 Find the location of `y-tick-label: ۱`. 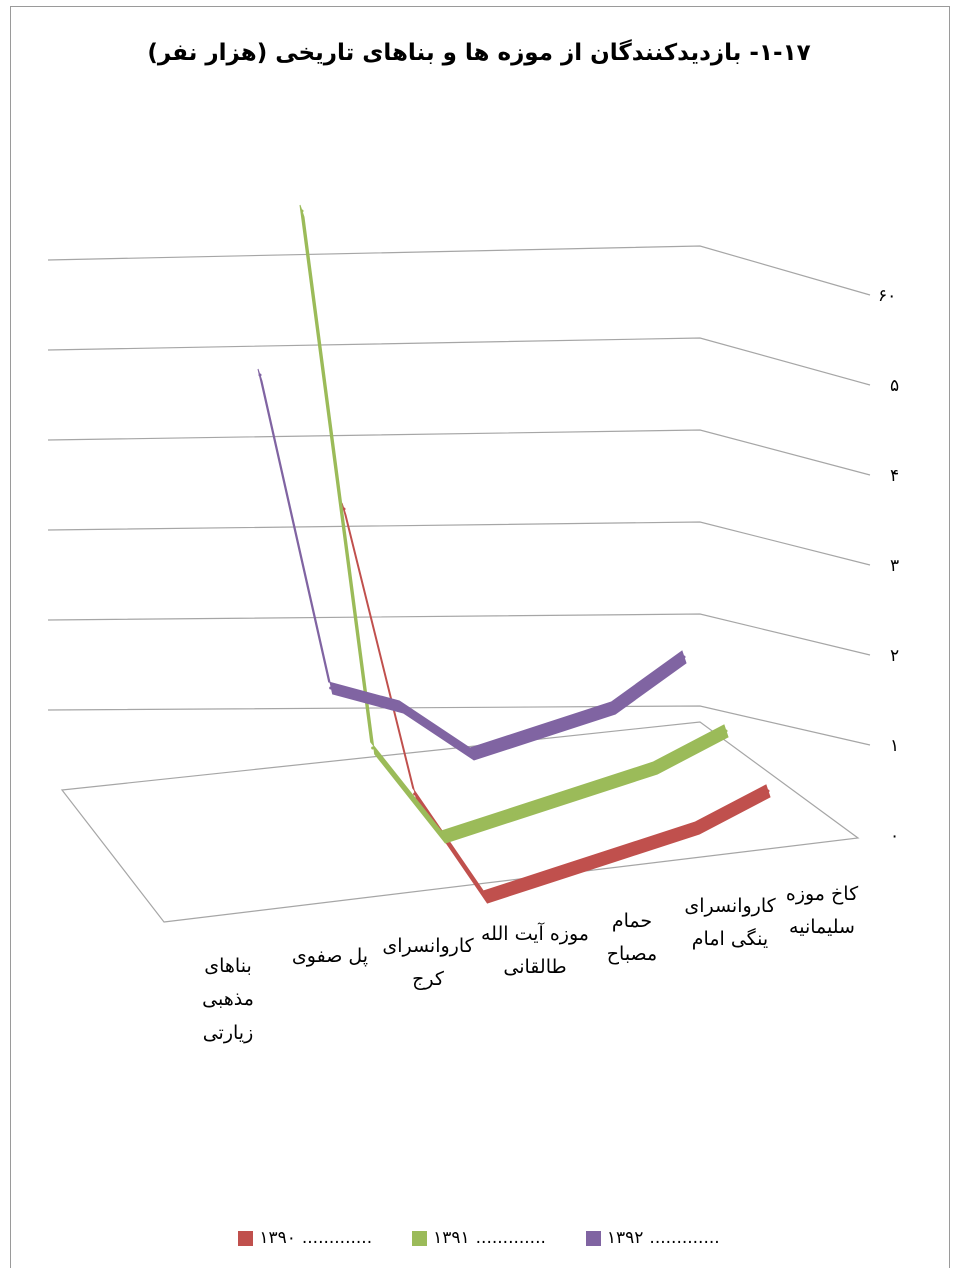

y-tick-label: ۱ is located at coordinates (895, 746).